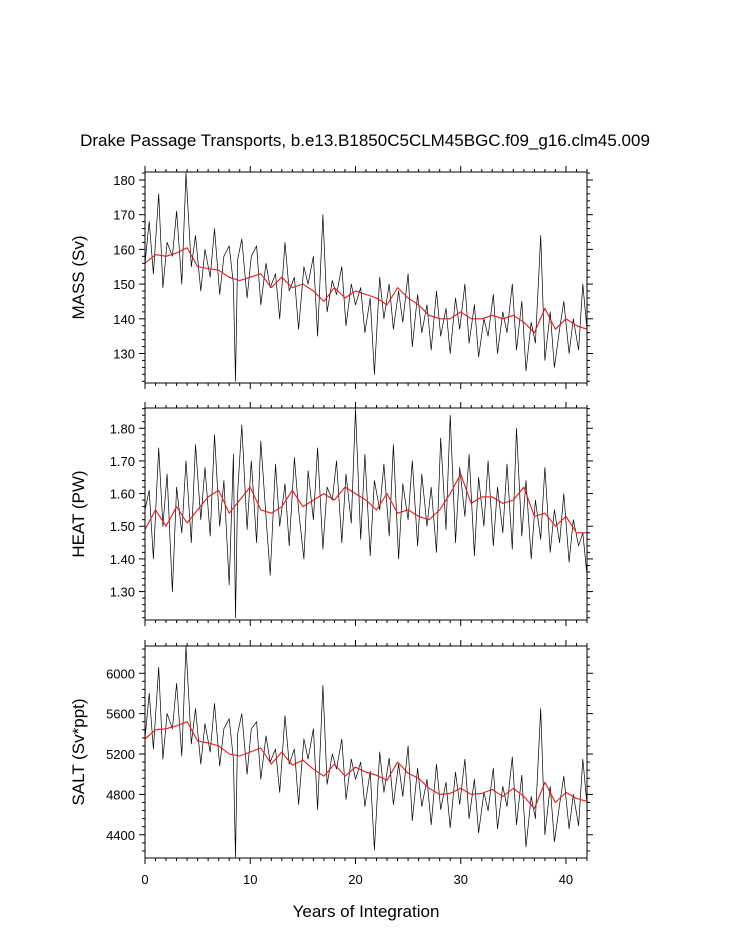 The width and height of the screenshot is (733, 945). Describe the element at coordinates (122, 559) in the screenshot. I see `y-tick-label: 1.40` at that location.